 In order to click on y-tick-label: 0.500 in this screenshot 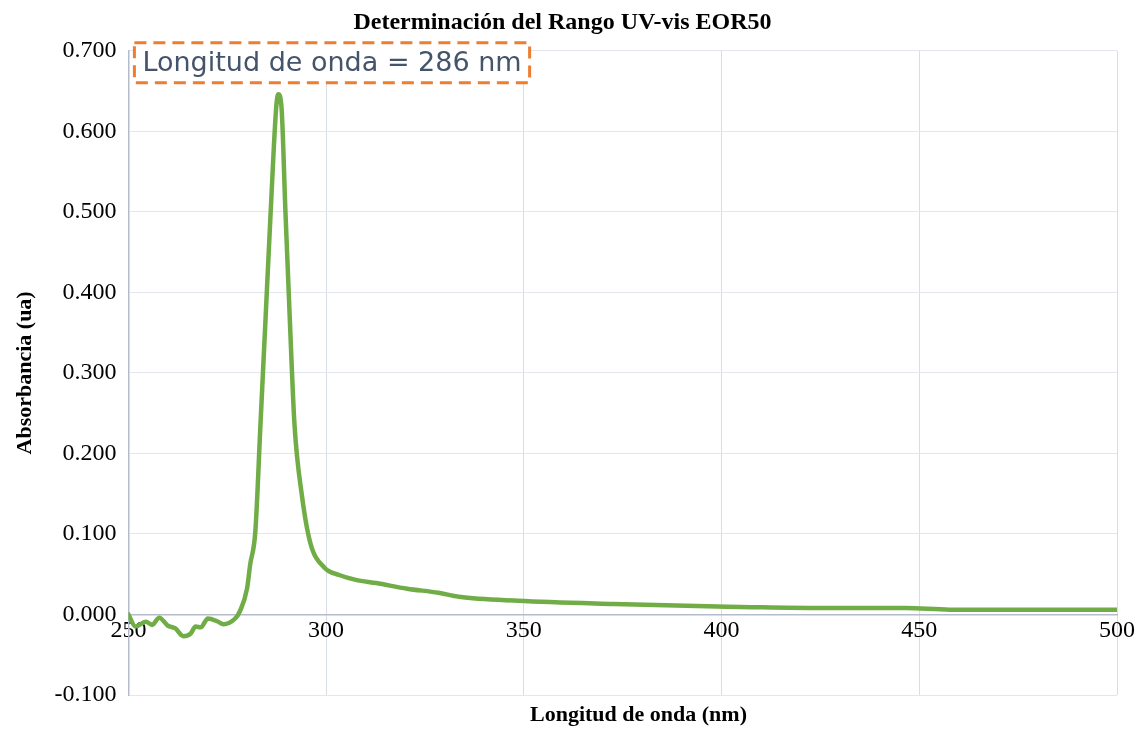, I will do `click(89, 210)`.